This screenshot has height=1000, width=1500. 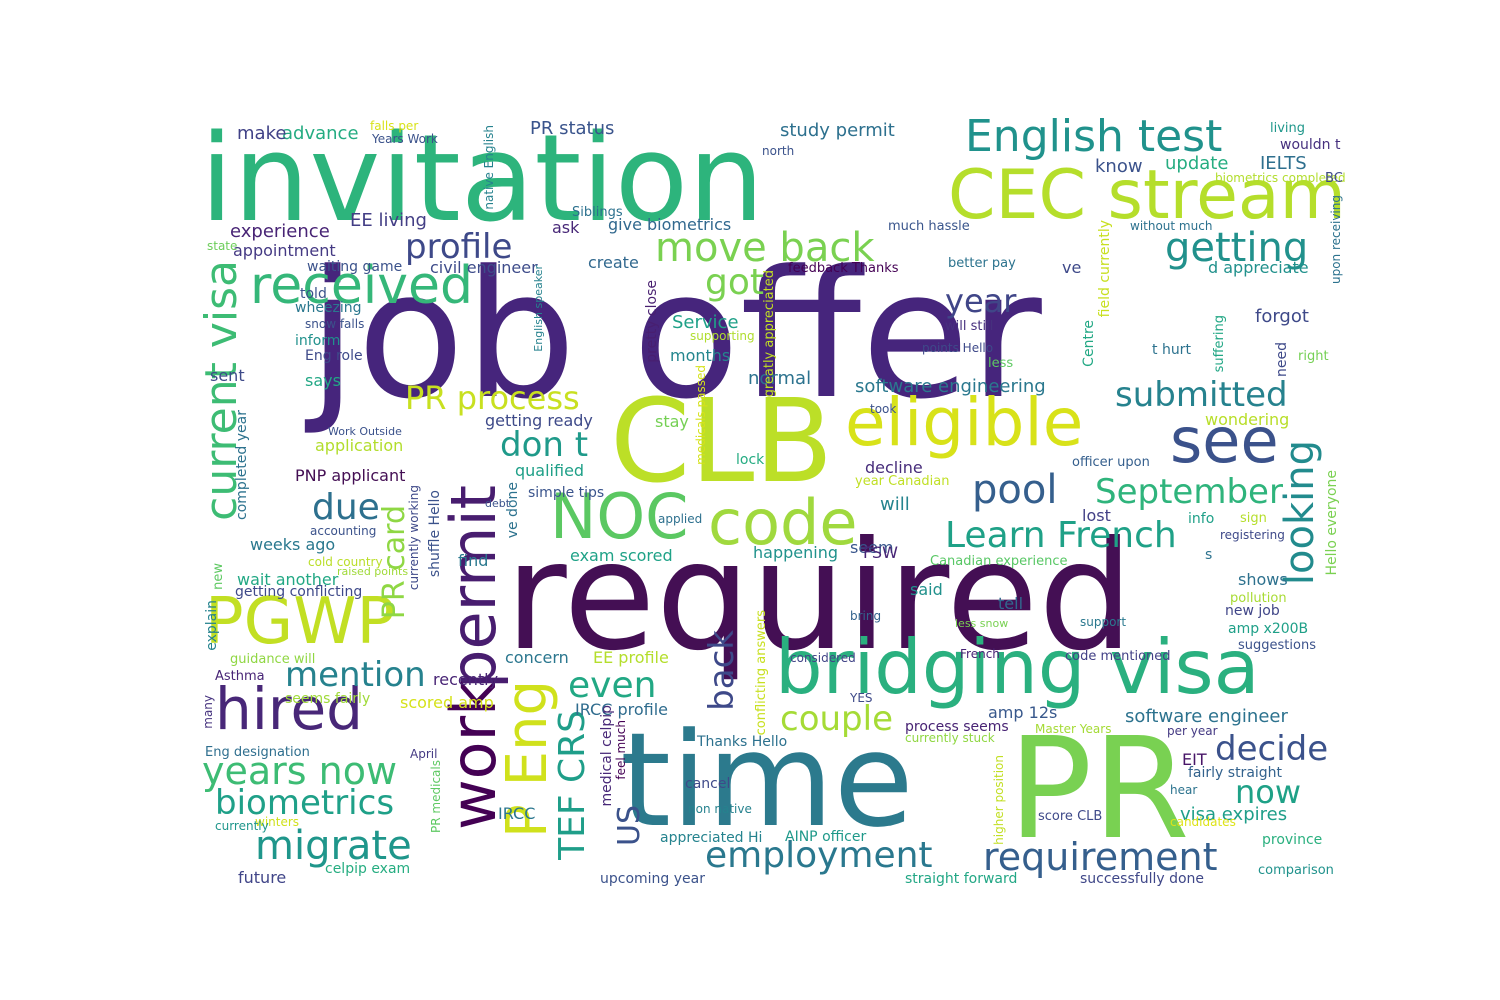 I want to click on word: many, so click(x=208, y=712).